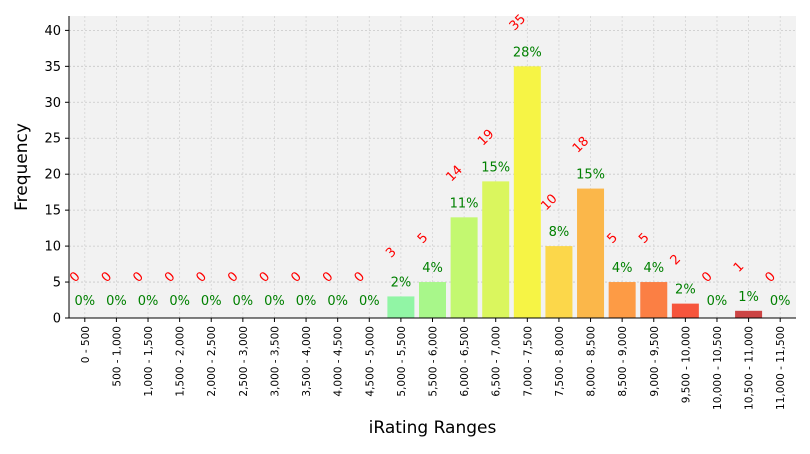 The height and width of the screenshot is (454, 810). I want to click on y-tick-label: 0, so click(57, 319).